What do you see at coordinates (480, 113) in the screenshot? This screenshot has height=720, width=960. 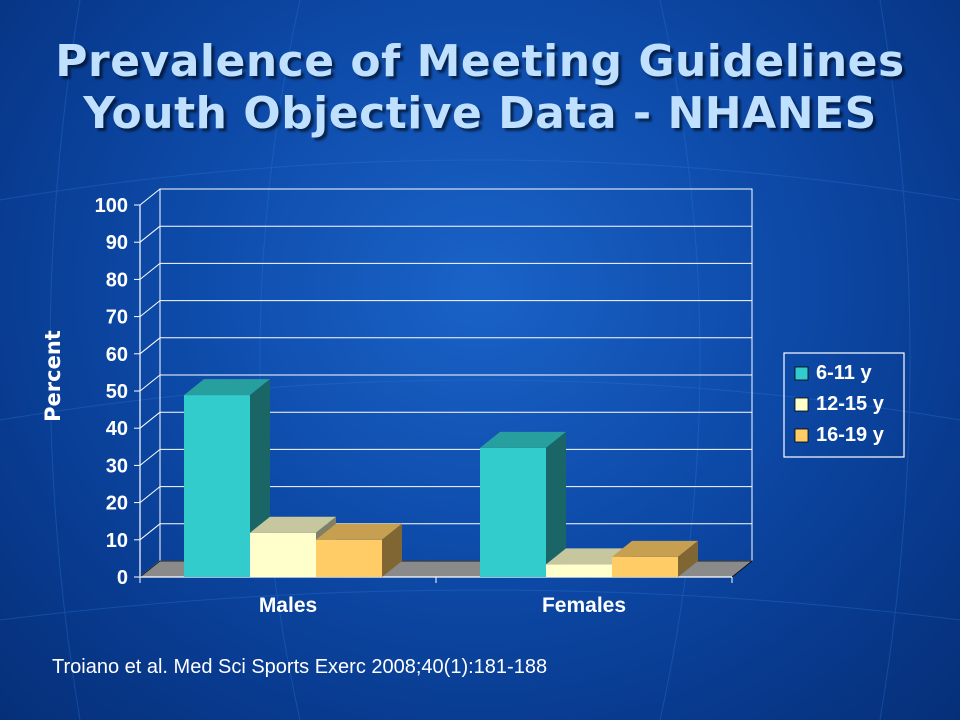 I see `title-line-2: Youth Objective Data - NHANES` at bounding box center [480, 113].